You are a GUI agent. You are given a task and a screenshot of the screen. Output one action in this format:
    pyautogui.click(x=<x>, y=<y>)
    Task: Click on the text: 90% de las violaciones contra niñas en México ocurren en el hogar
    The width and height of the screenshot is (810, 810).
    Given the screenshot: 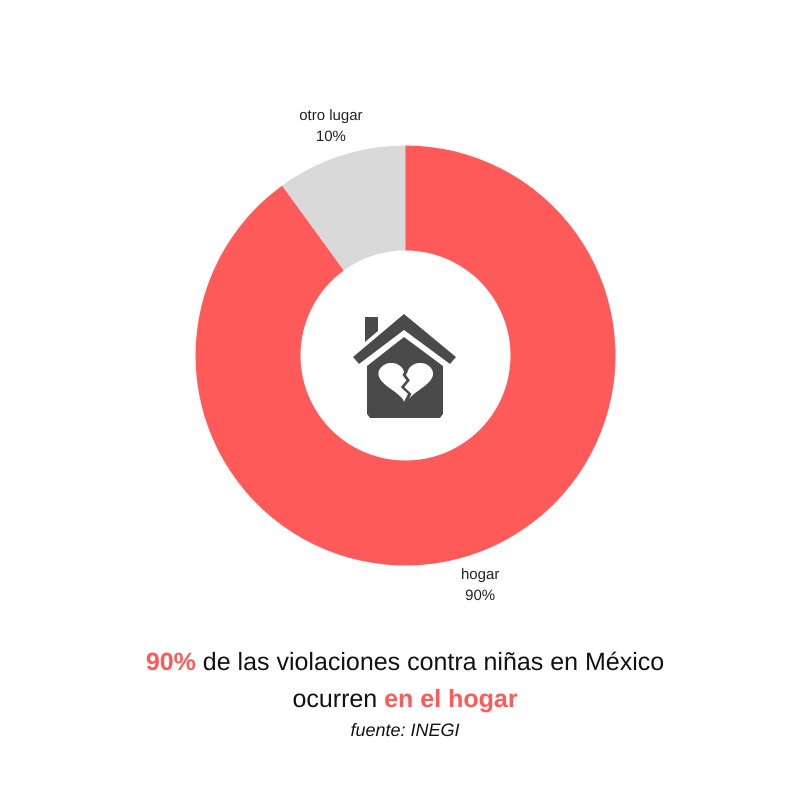 What is the action you would take?
    pyautogui.click(x=405, y=681)
    